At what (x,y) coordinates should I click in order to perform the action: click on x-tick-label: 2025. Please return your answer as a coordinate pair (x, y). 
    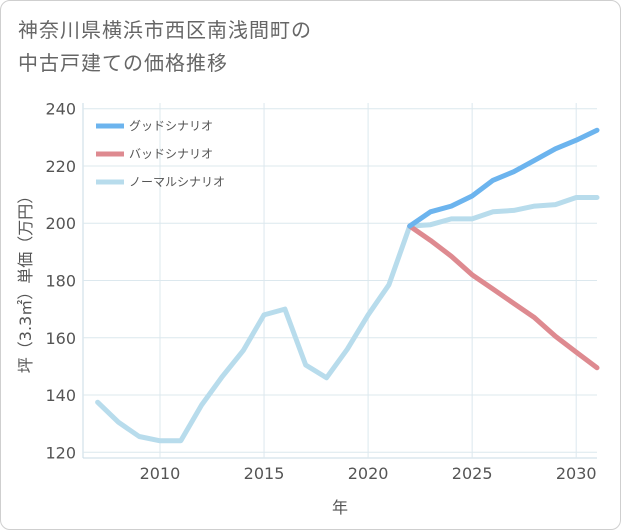
    Looking at the image, I should click on (472, 473).